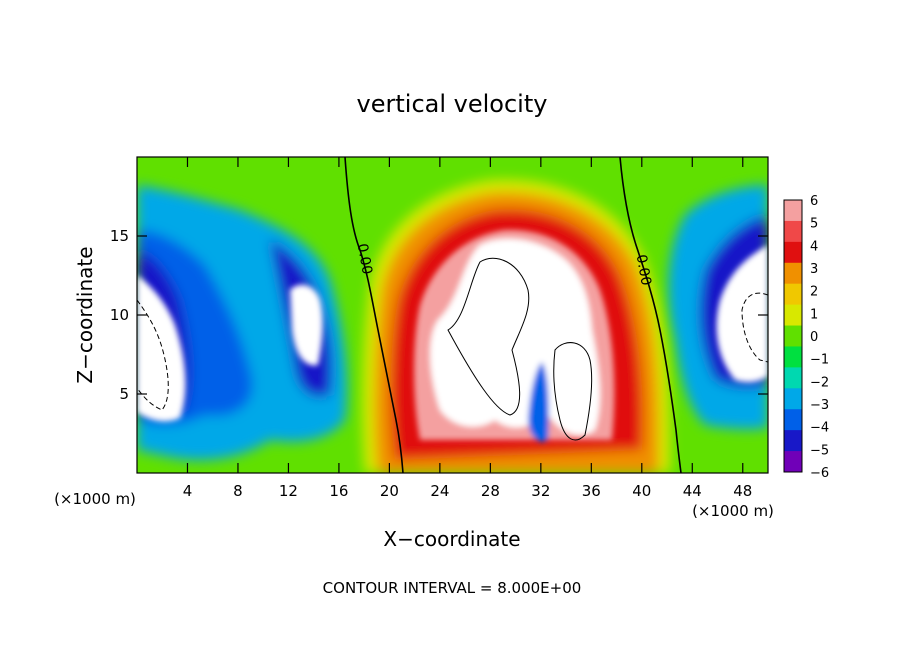 The width and height of the screenshot is (904, 654). I want to click on colorbar-tick-label: −3, so click(819, 405).